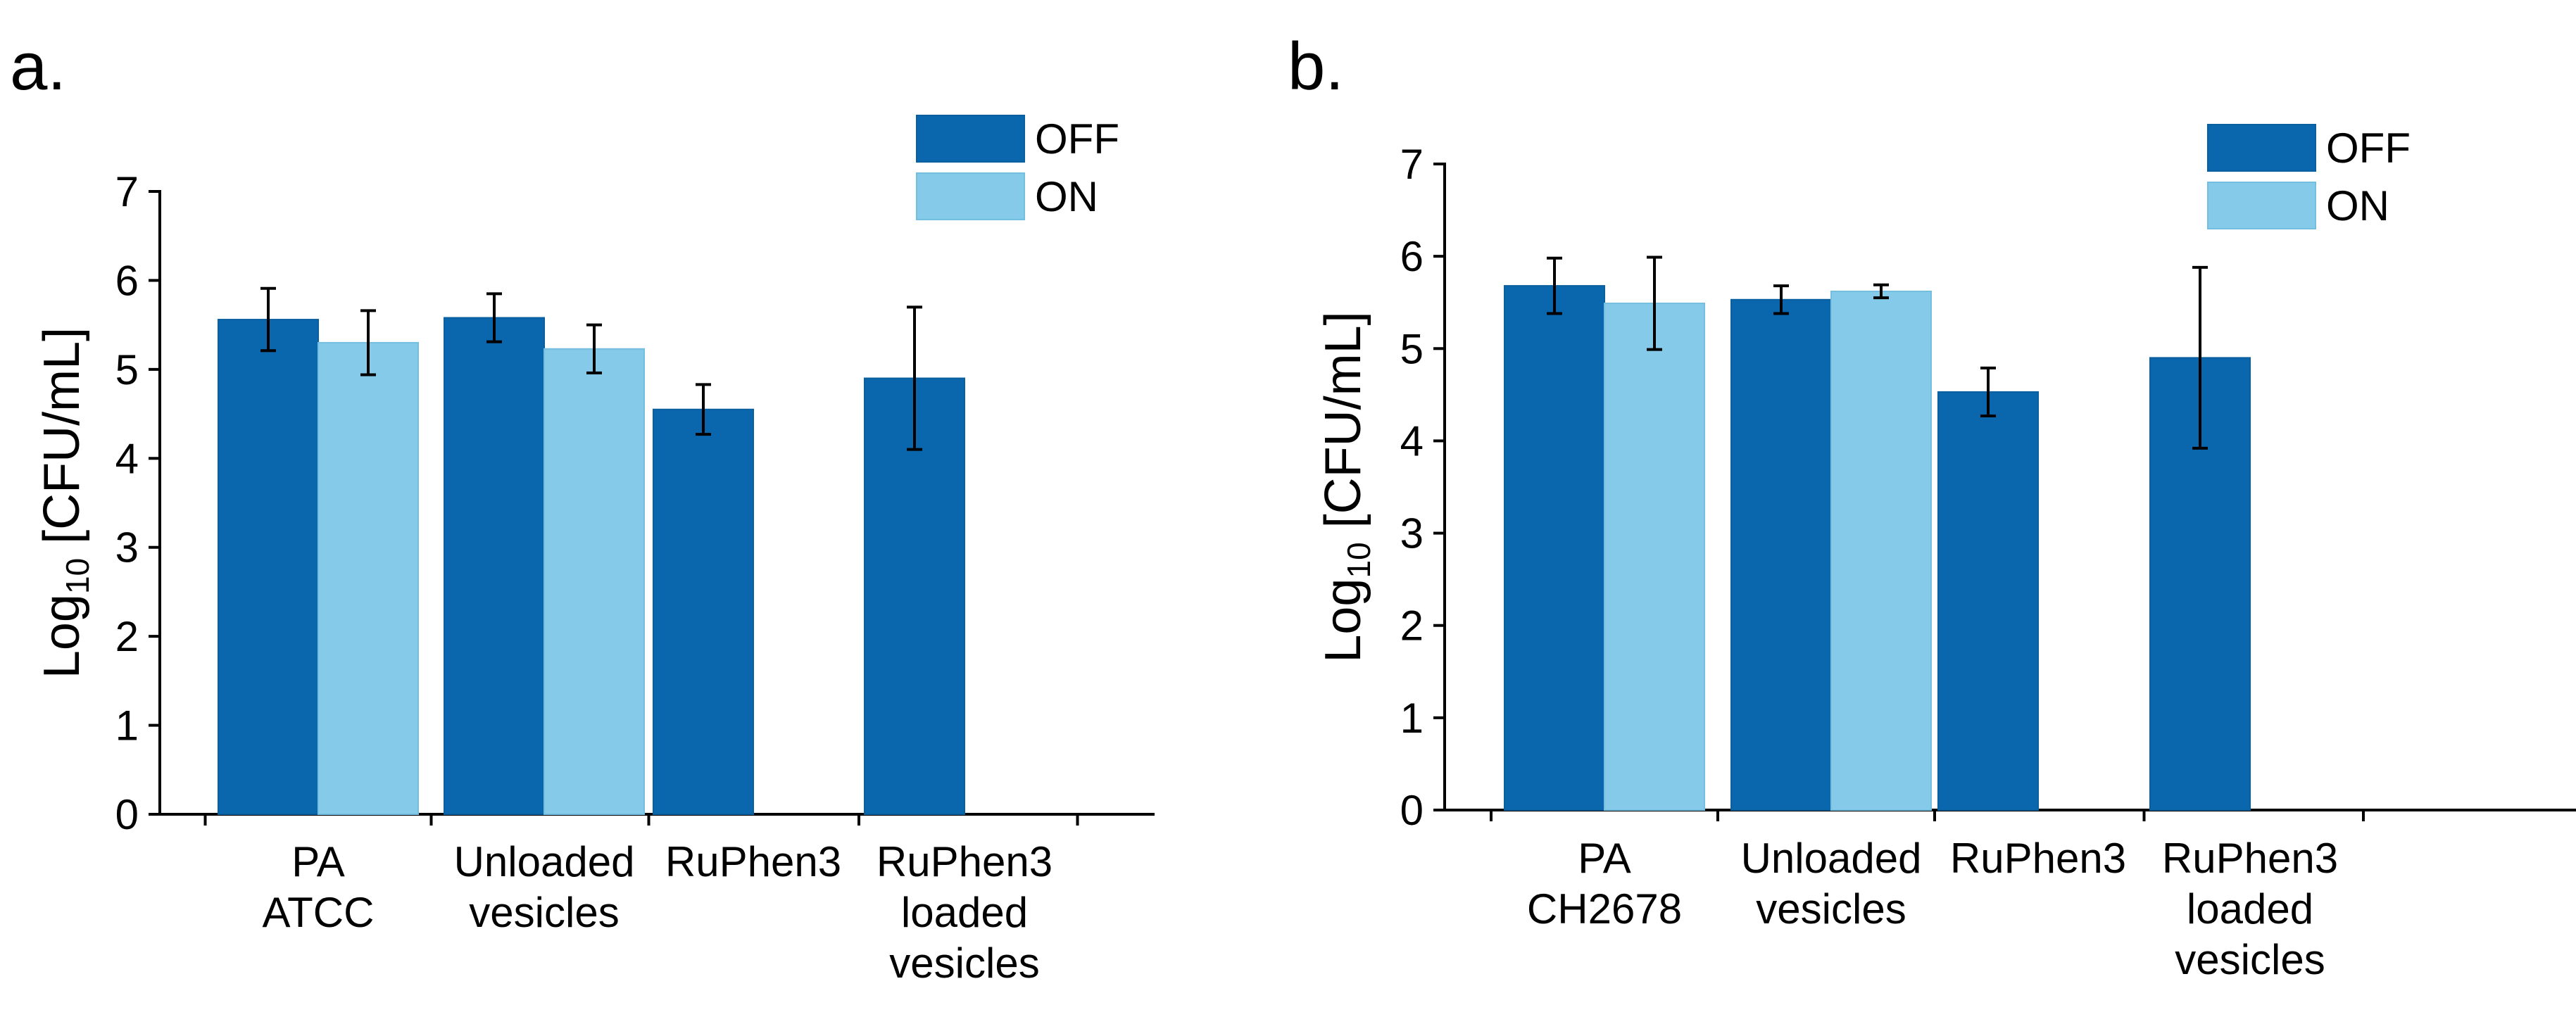  I want to click on panel-label: b., so click(1316, 66).